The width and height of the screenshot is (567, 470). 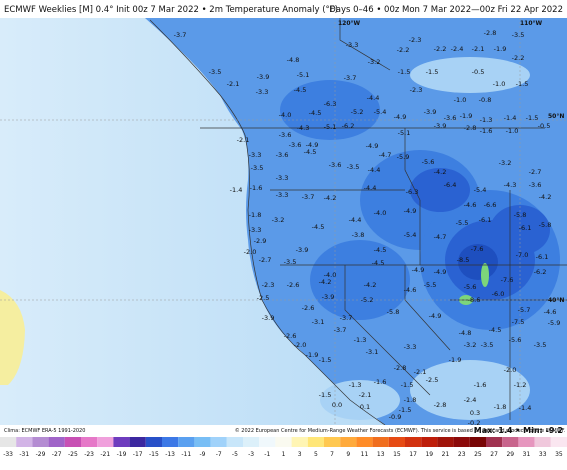 What do you see at coordinates (267, 454) in the screenshot?
I see `colorbar-label: -1` at bounding box center [267, 454].